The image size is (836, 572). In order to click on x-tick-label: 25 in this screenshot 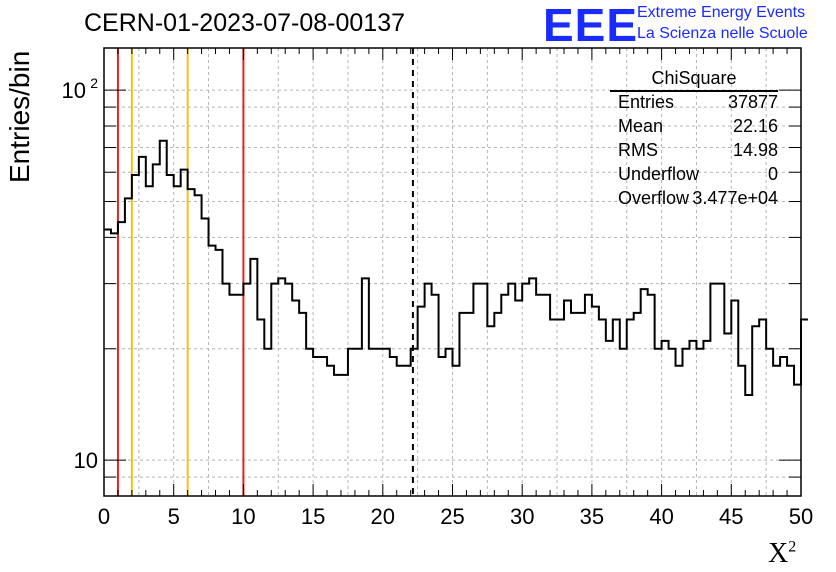, I will do `click(452, 516)`.